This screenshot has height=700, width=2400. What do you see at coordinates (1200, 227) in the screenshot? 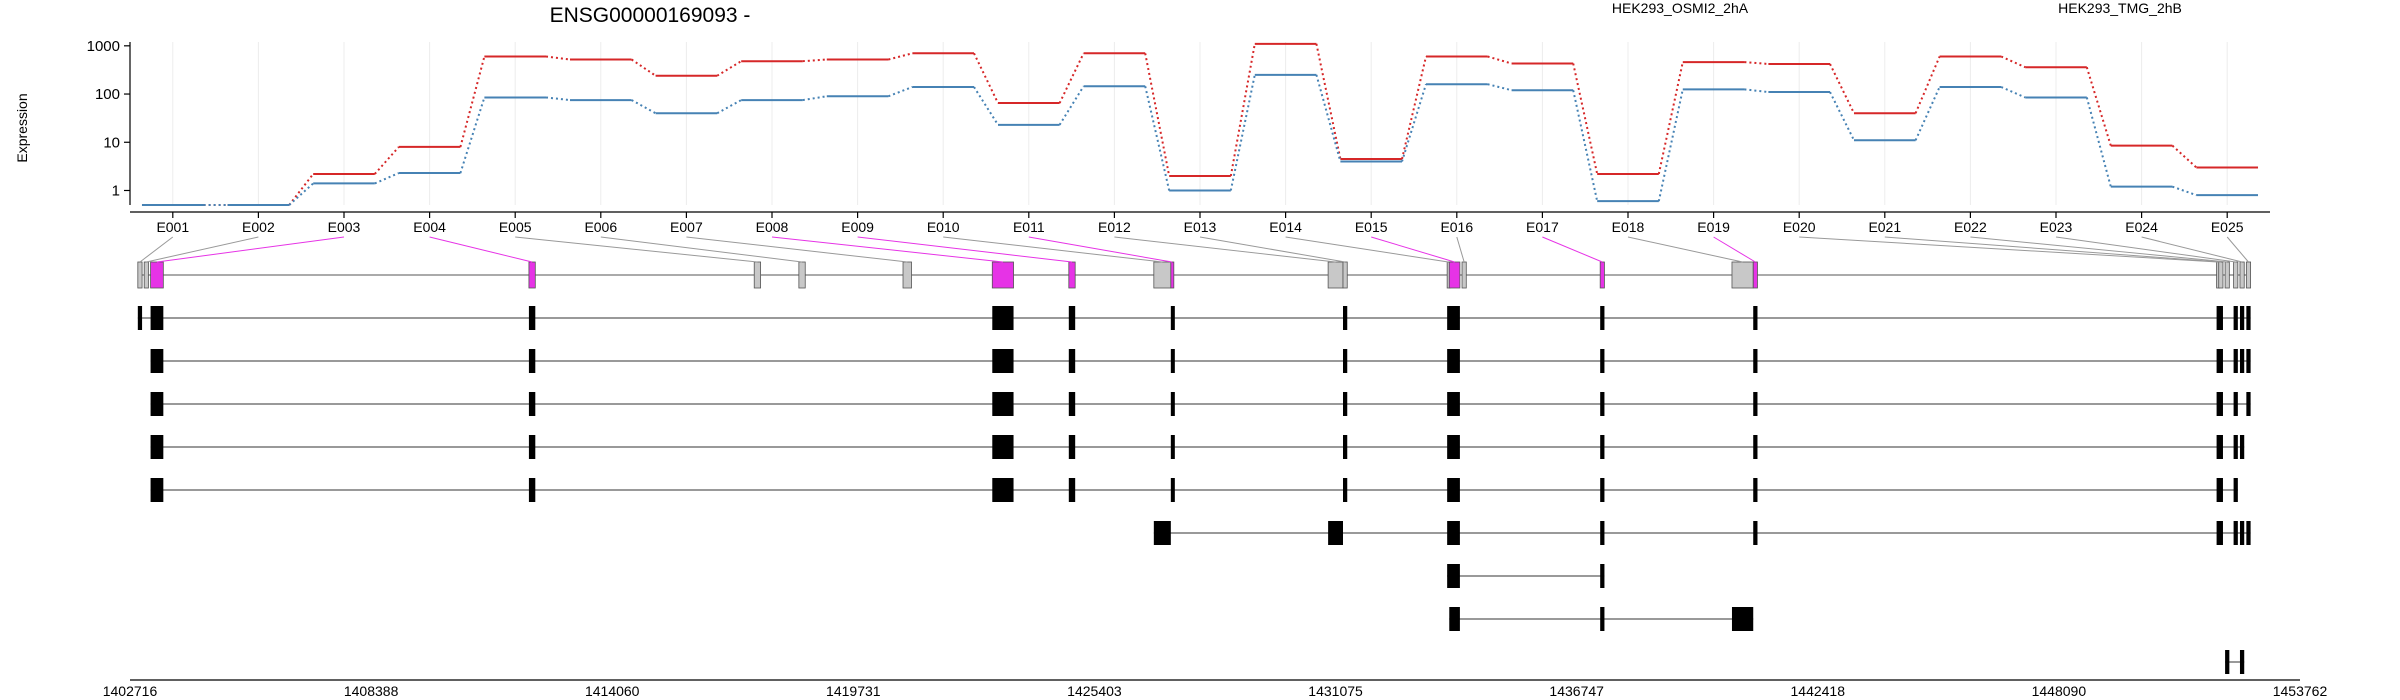
I see `x-tick-label-e013: E013` at bounding box center [1200, 227].